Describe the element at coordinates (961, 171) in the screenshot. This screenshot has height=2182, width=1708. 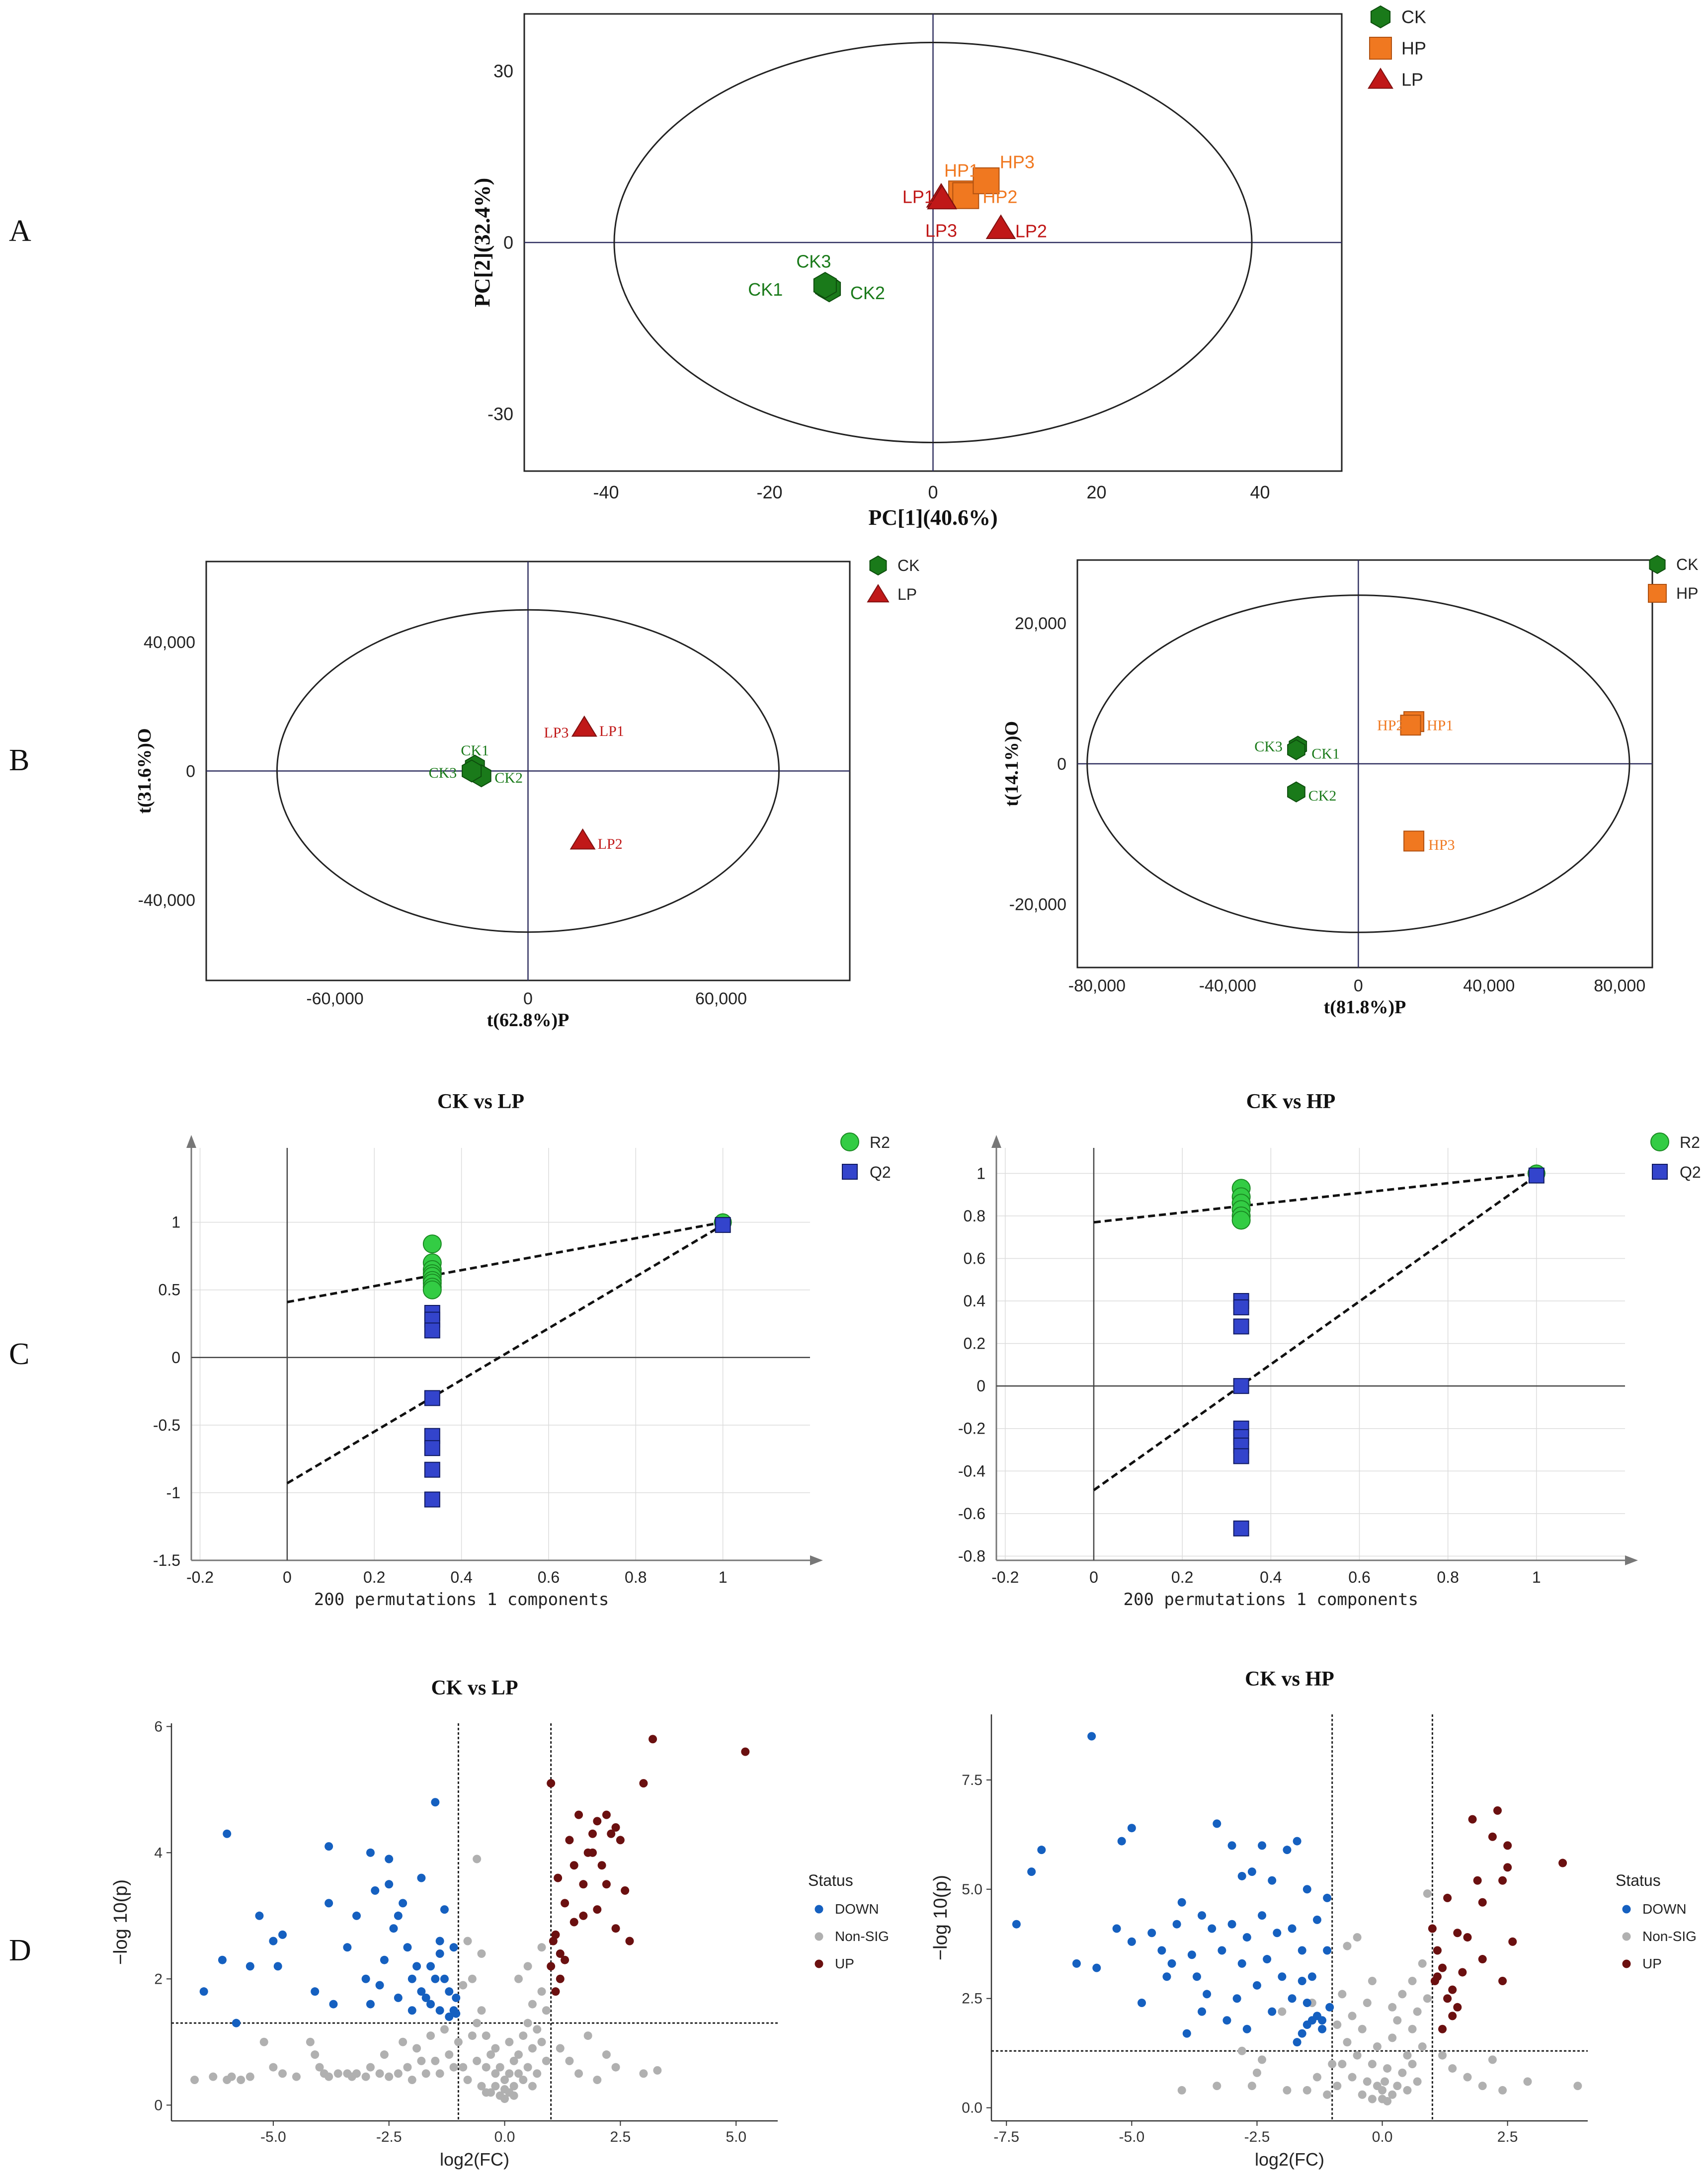
I see `point-label-hp1: HP1` at that location.